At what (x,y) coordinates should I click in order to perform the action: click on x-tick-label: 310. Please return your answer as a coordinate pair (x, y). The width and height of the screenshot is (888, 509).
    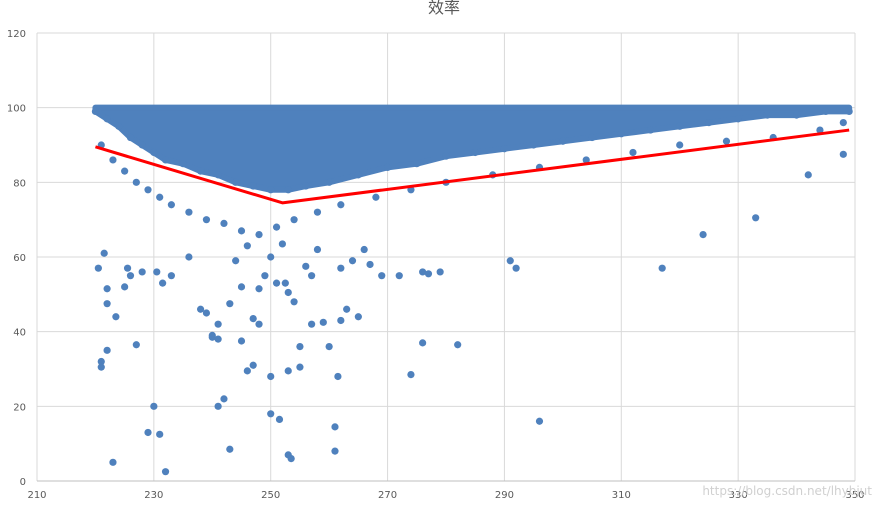
    Looking at the image, I should click on (621, 495).